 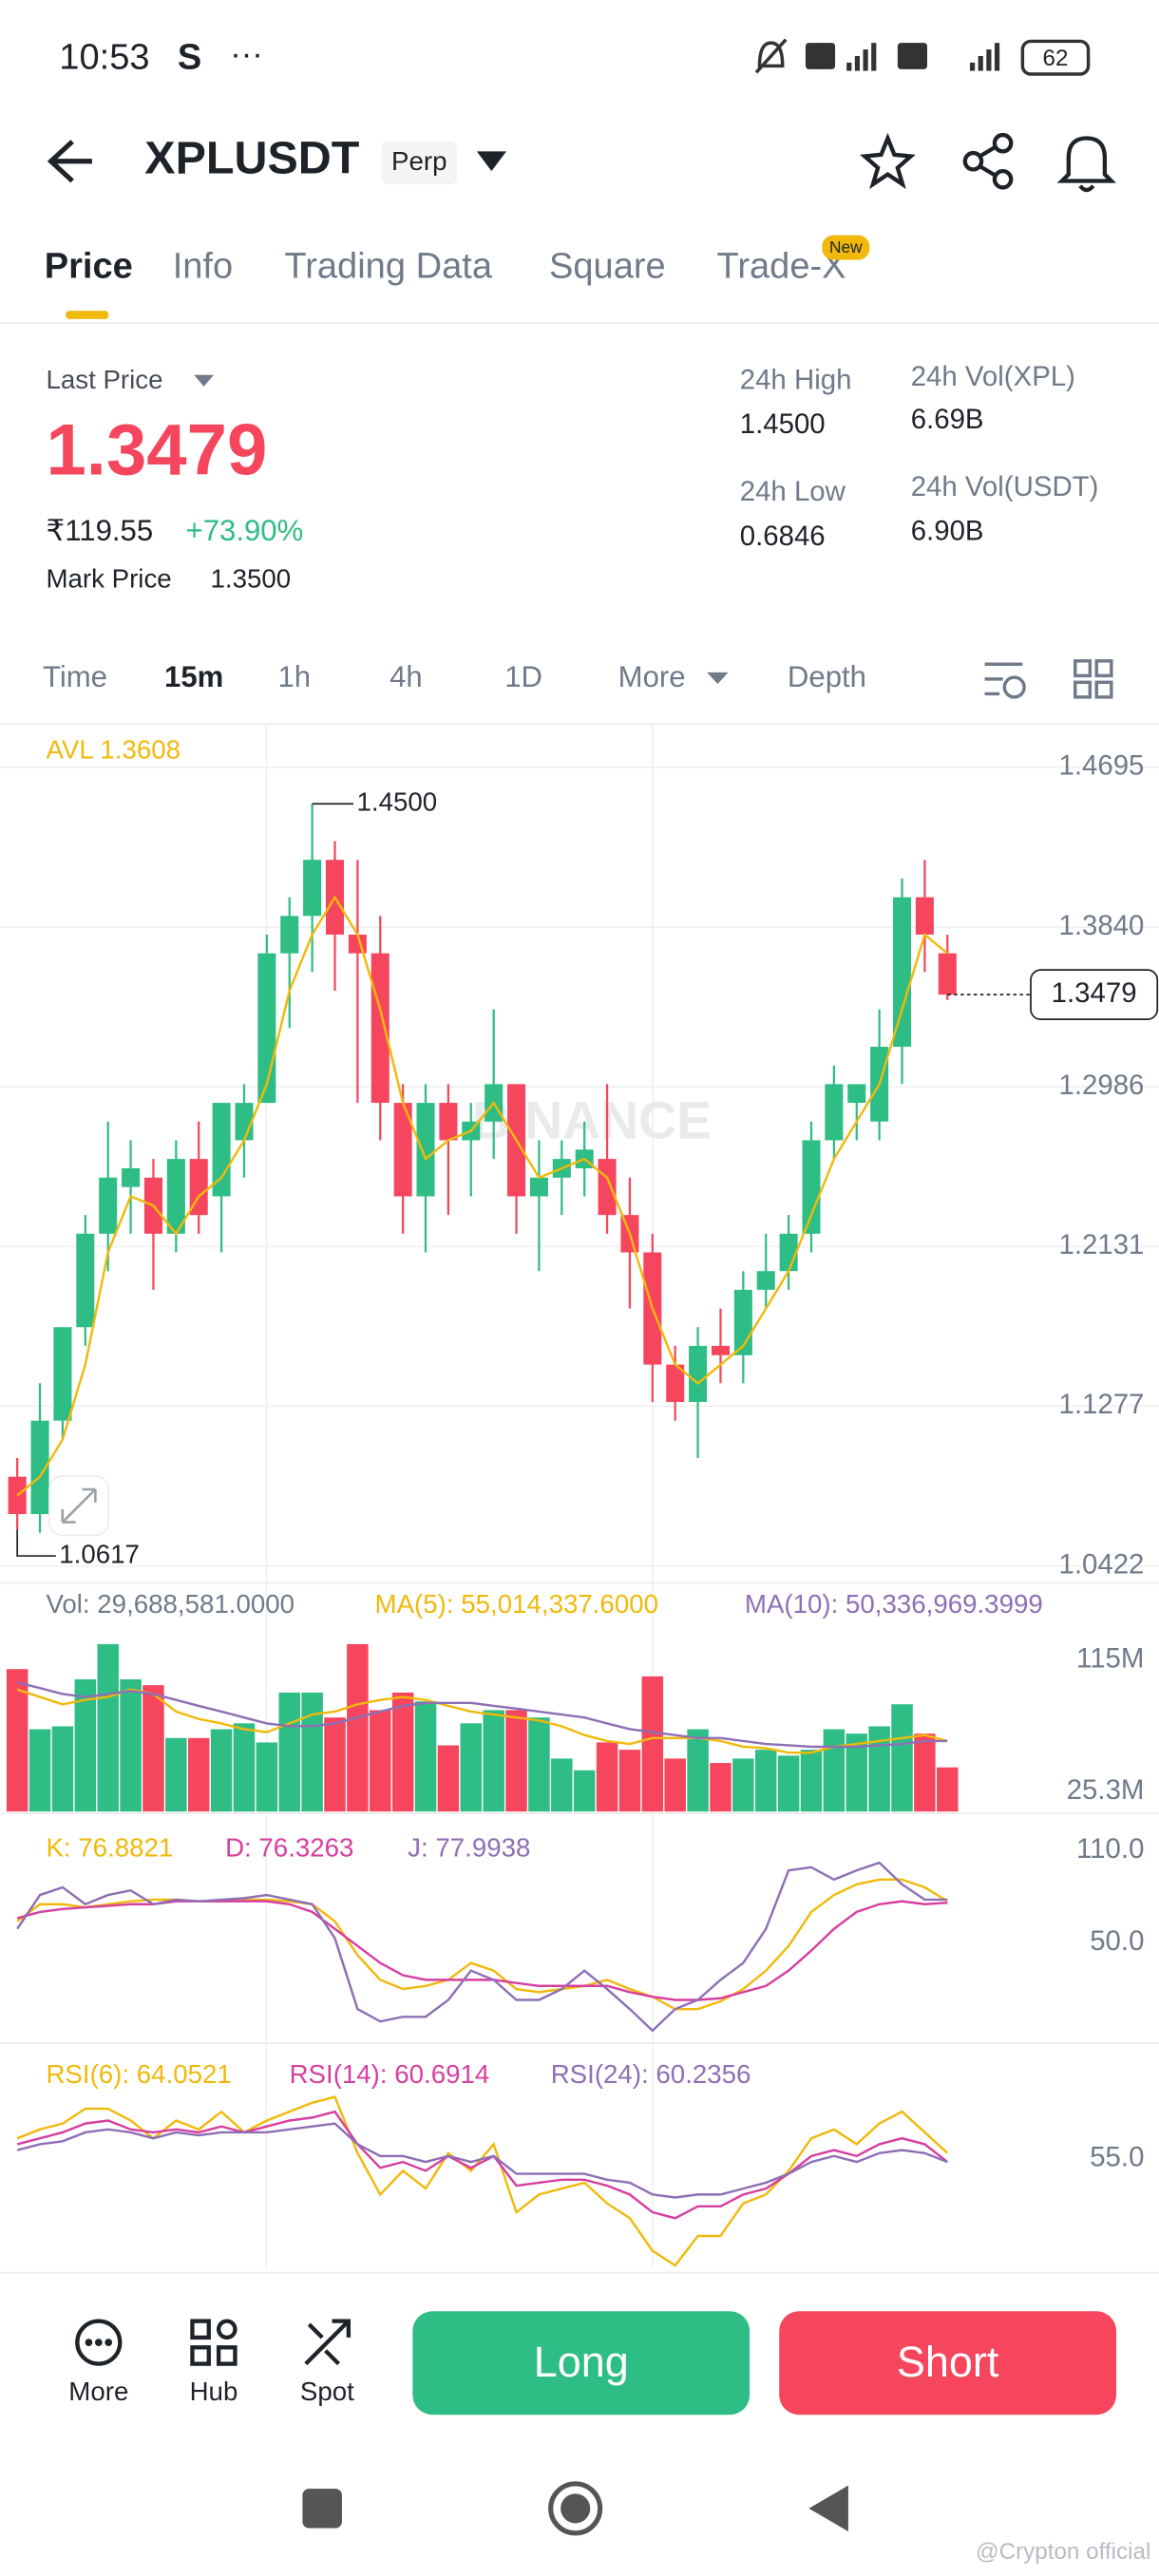 I want to click on y-tick-label: 1.4695, so click(x=1101, y=766).